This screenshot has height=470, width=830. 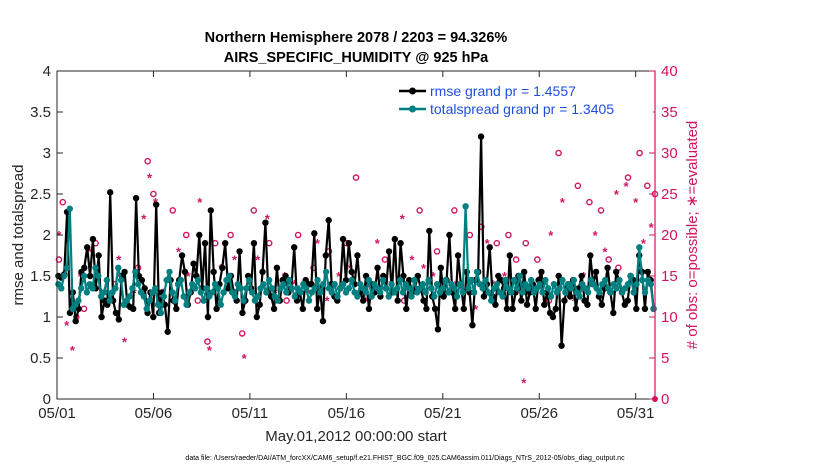 I want to click on x-tick-label: 05/06, so click(x=154, y=413).